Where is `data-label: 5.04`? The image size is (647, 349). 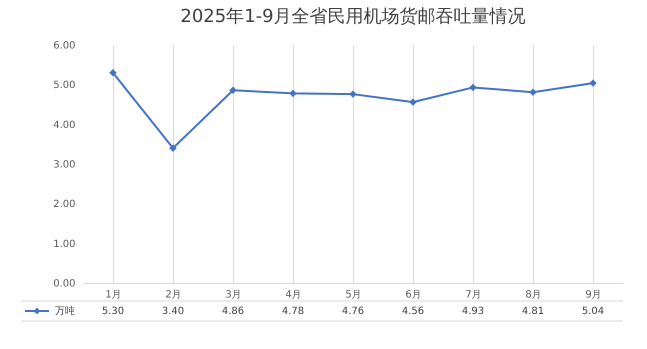 data-label: 5.04 is located at coordinates (593, 311).